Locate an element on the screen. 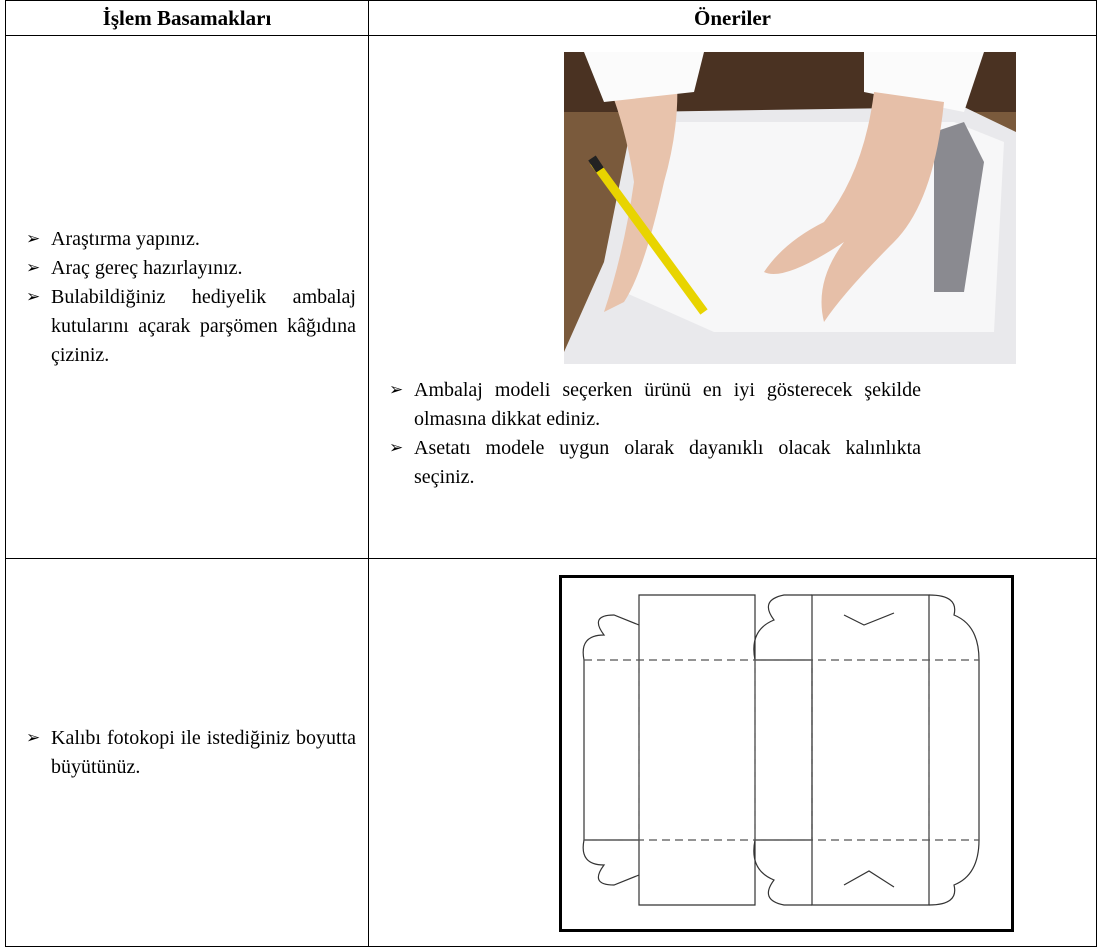 The width and height of the screenshot is (1103, 950). step-item: Araç gereç hazırlayınız. is located at coordinates (187, 268).